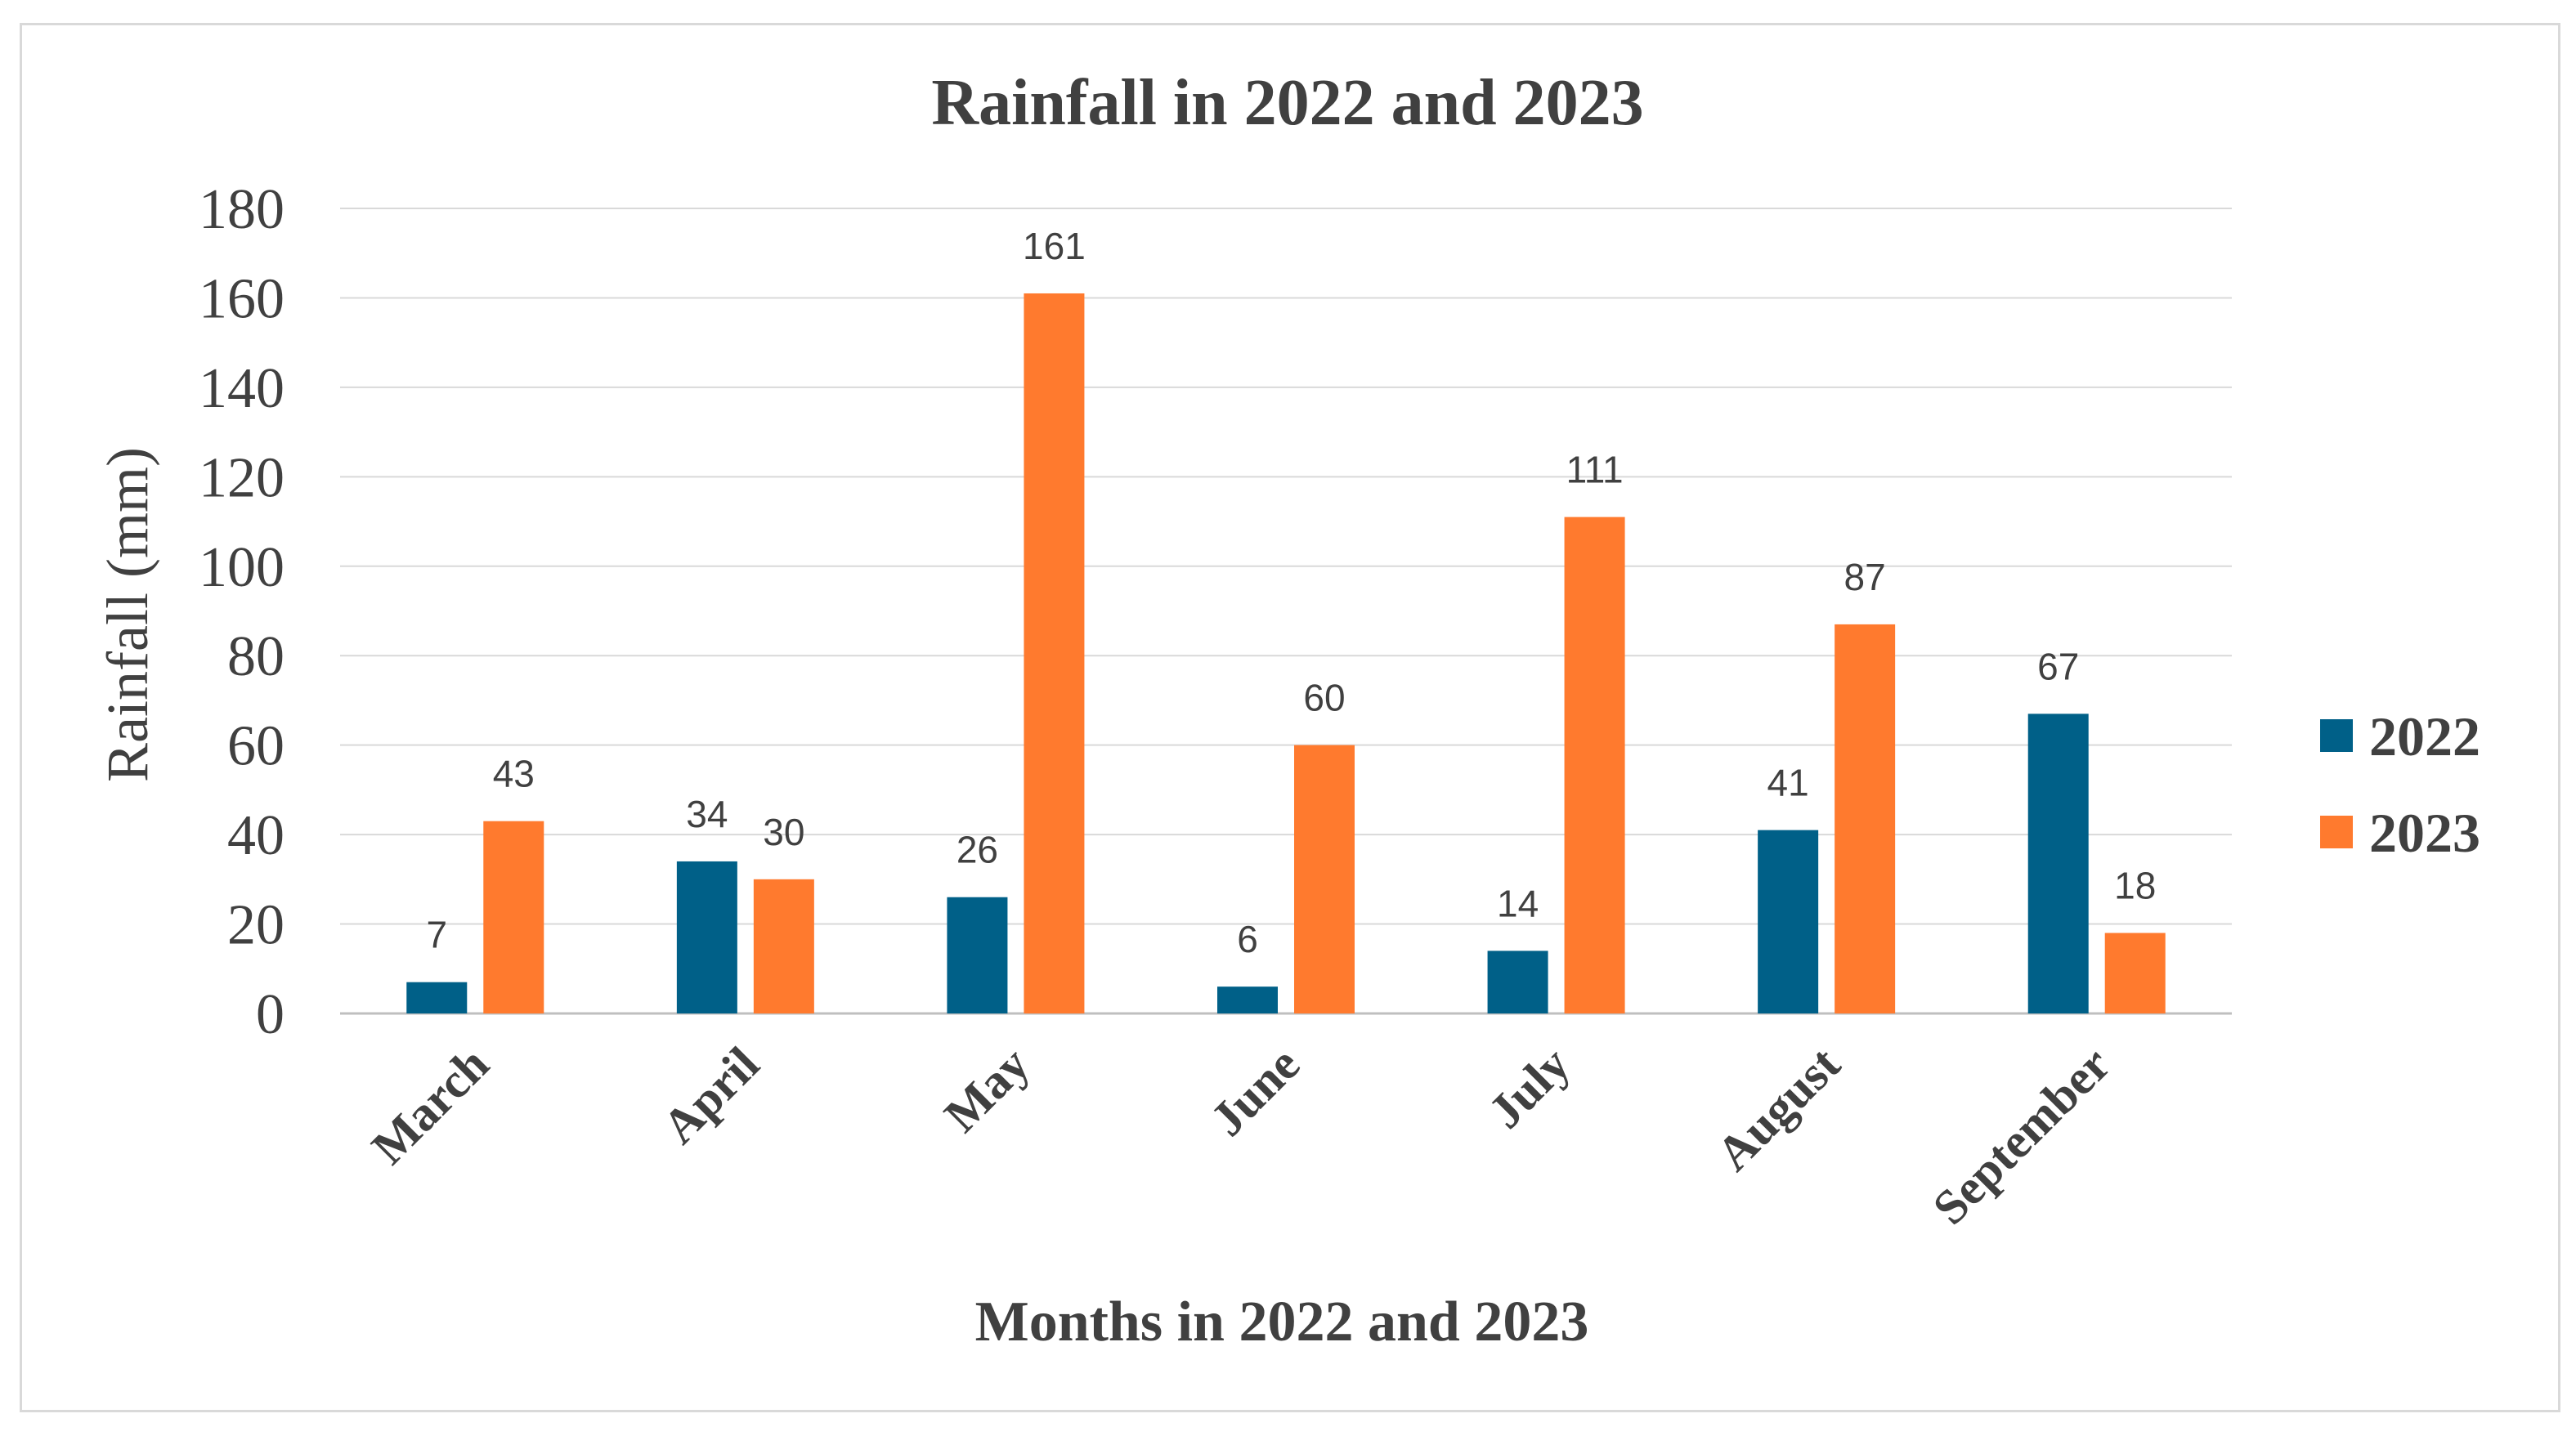  I want to click on x-tick-label: June, so click(1255, 1092).